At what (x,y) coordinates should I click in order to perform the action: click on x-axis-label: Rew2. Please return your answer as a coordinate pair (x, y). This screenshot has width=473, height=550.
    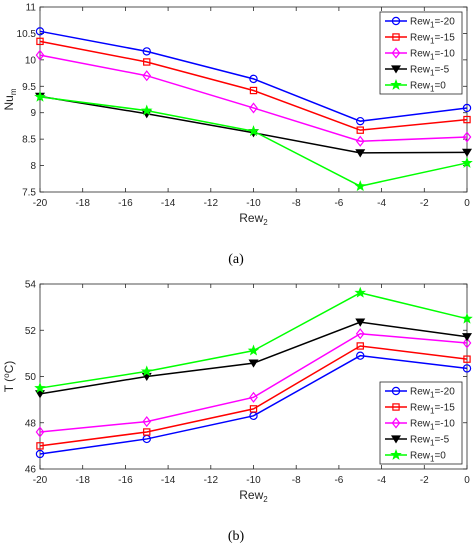
    Looking at the image, I should click on (253, 219).